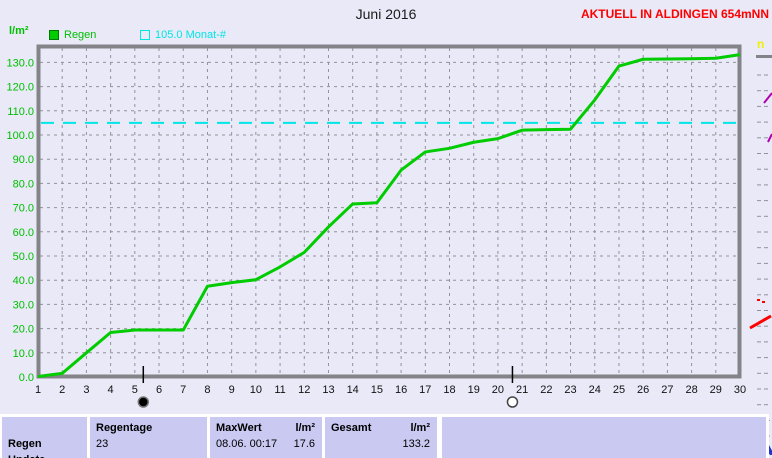  What do you see at coordinates (239, 428) in the screenshot?
I see `maxwert-header: MaxWert` at bounding box center [239, 428].